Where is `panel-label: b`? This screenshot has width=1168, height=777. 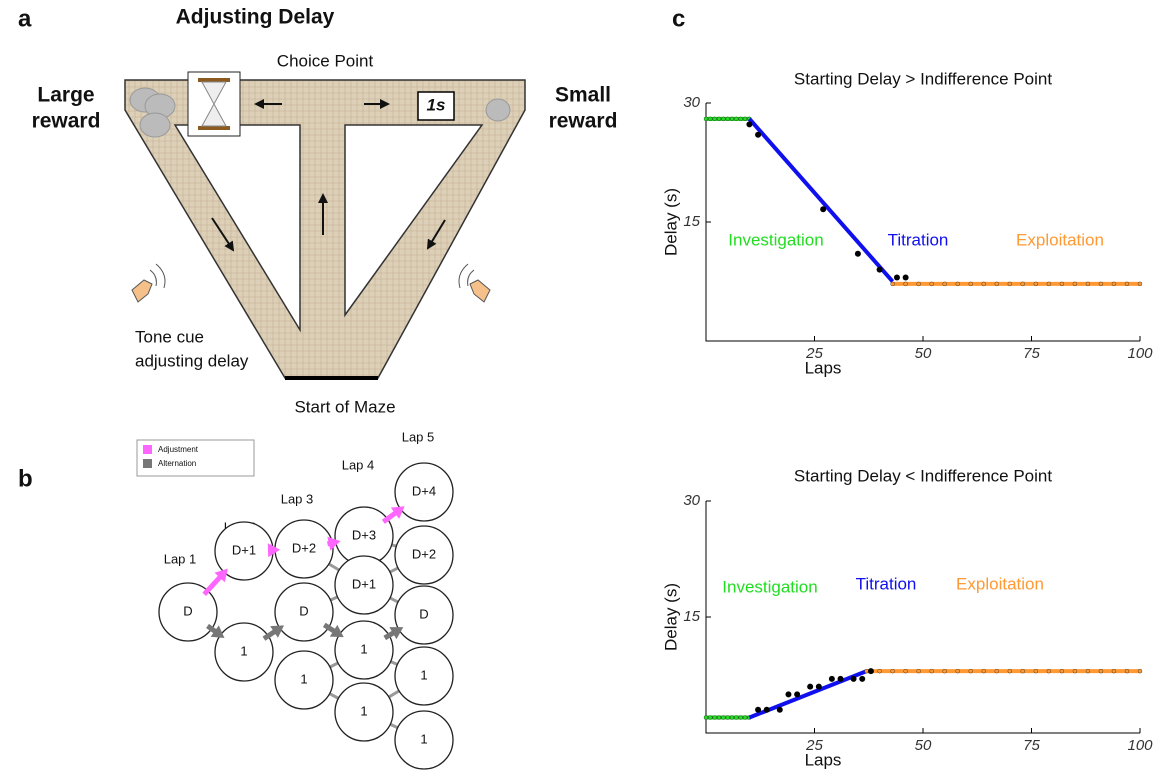
panel-label: b is located at coordinates (25, 478).